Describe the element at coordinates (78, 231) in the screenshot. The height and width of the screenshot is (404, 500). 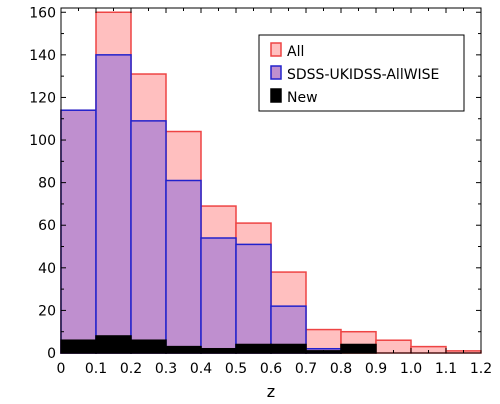
I see `bar-series1-bin0` at that location.